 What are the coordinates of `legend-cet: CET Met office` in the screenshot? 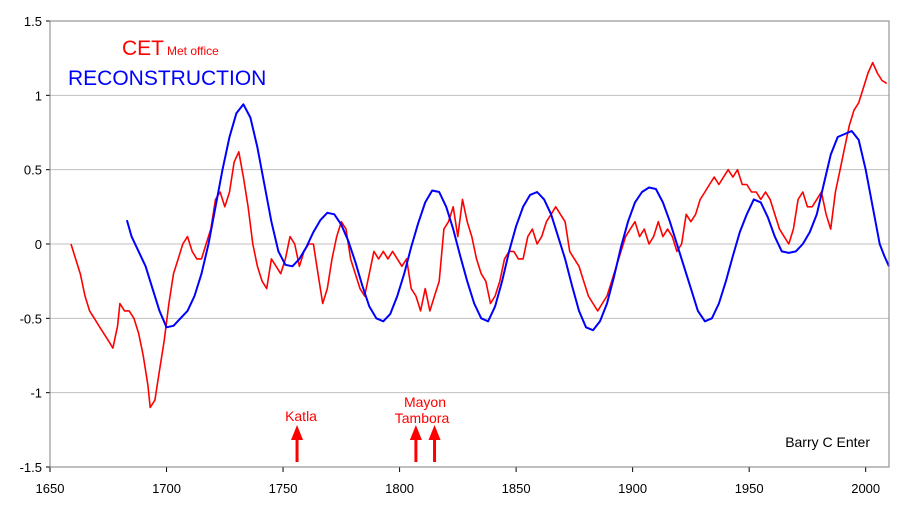 It's located at (170, 48).